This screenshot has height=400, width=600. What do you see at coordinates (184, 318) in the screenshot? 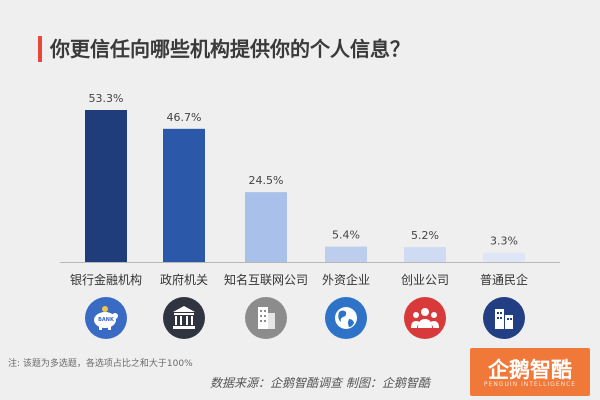
I see `government-building-icon` at bounding box center [184, 318].